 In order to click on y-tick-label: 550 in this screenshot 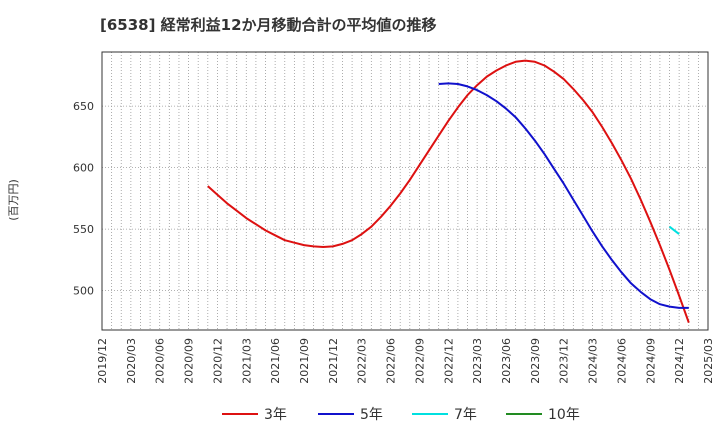, I will do `click(83, 229)`.